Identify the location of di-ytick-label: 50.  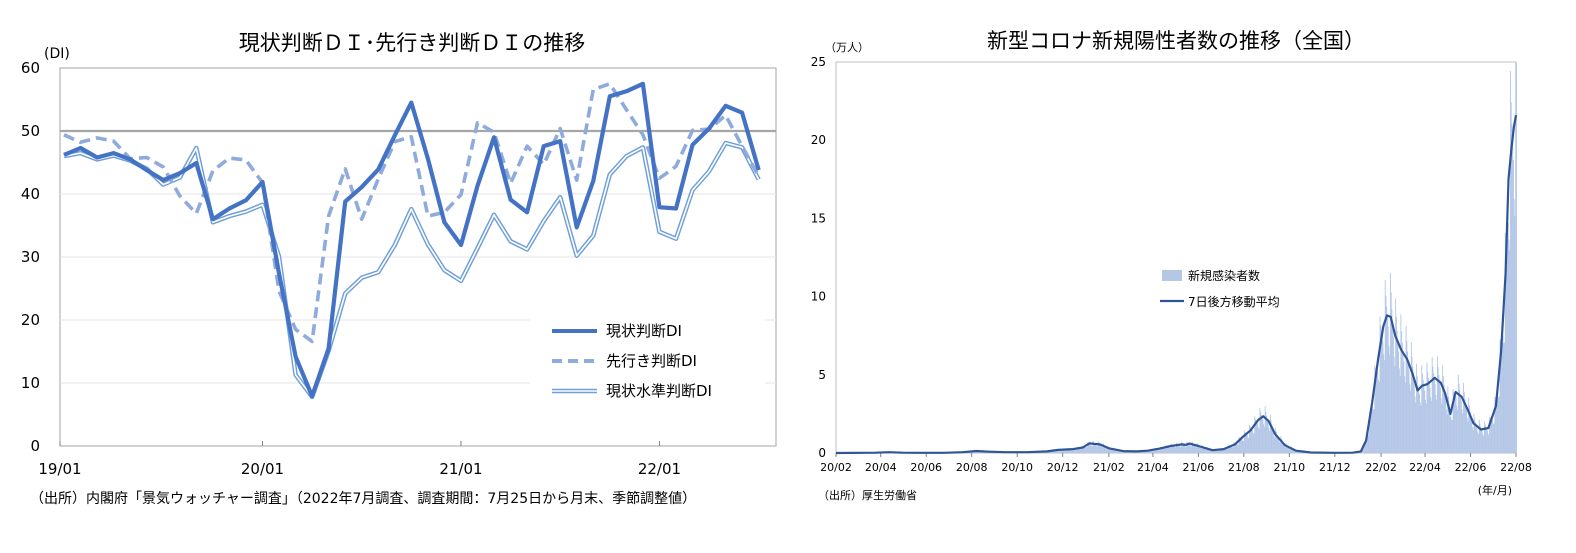
(30, 131).